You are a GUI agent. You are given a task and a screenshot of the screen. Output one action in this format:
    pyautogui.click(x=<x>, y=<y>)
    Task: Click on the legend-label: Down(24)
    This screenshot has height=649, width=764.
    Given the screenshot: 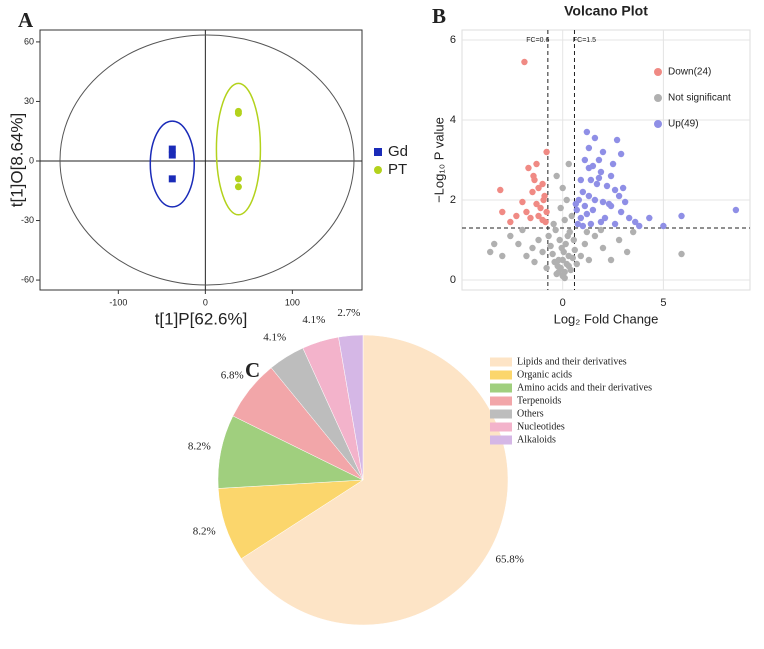 What is the action you would take?
    pyautogui.click(x=689, y=72)
    